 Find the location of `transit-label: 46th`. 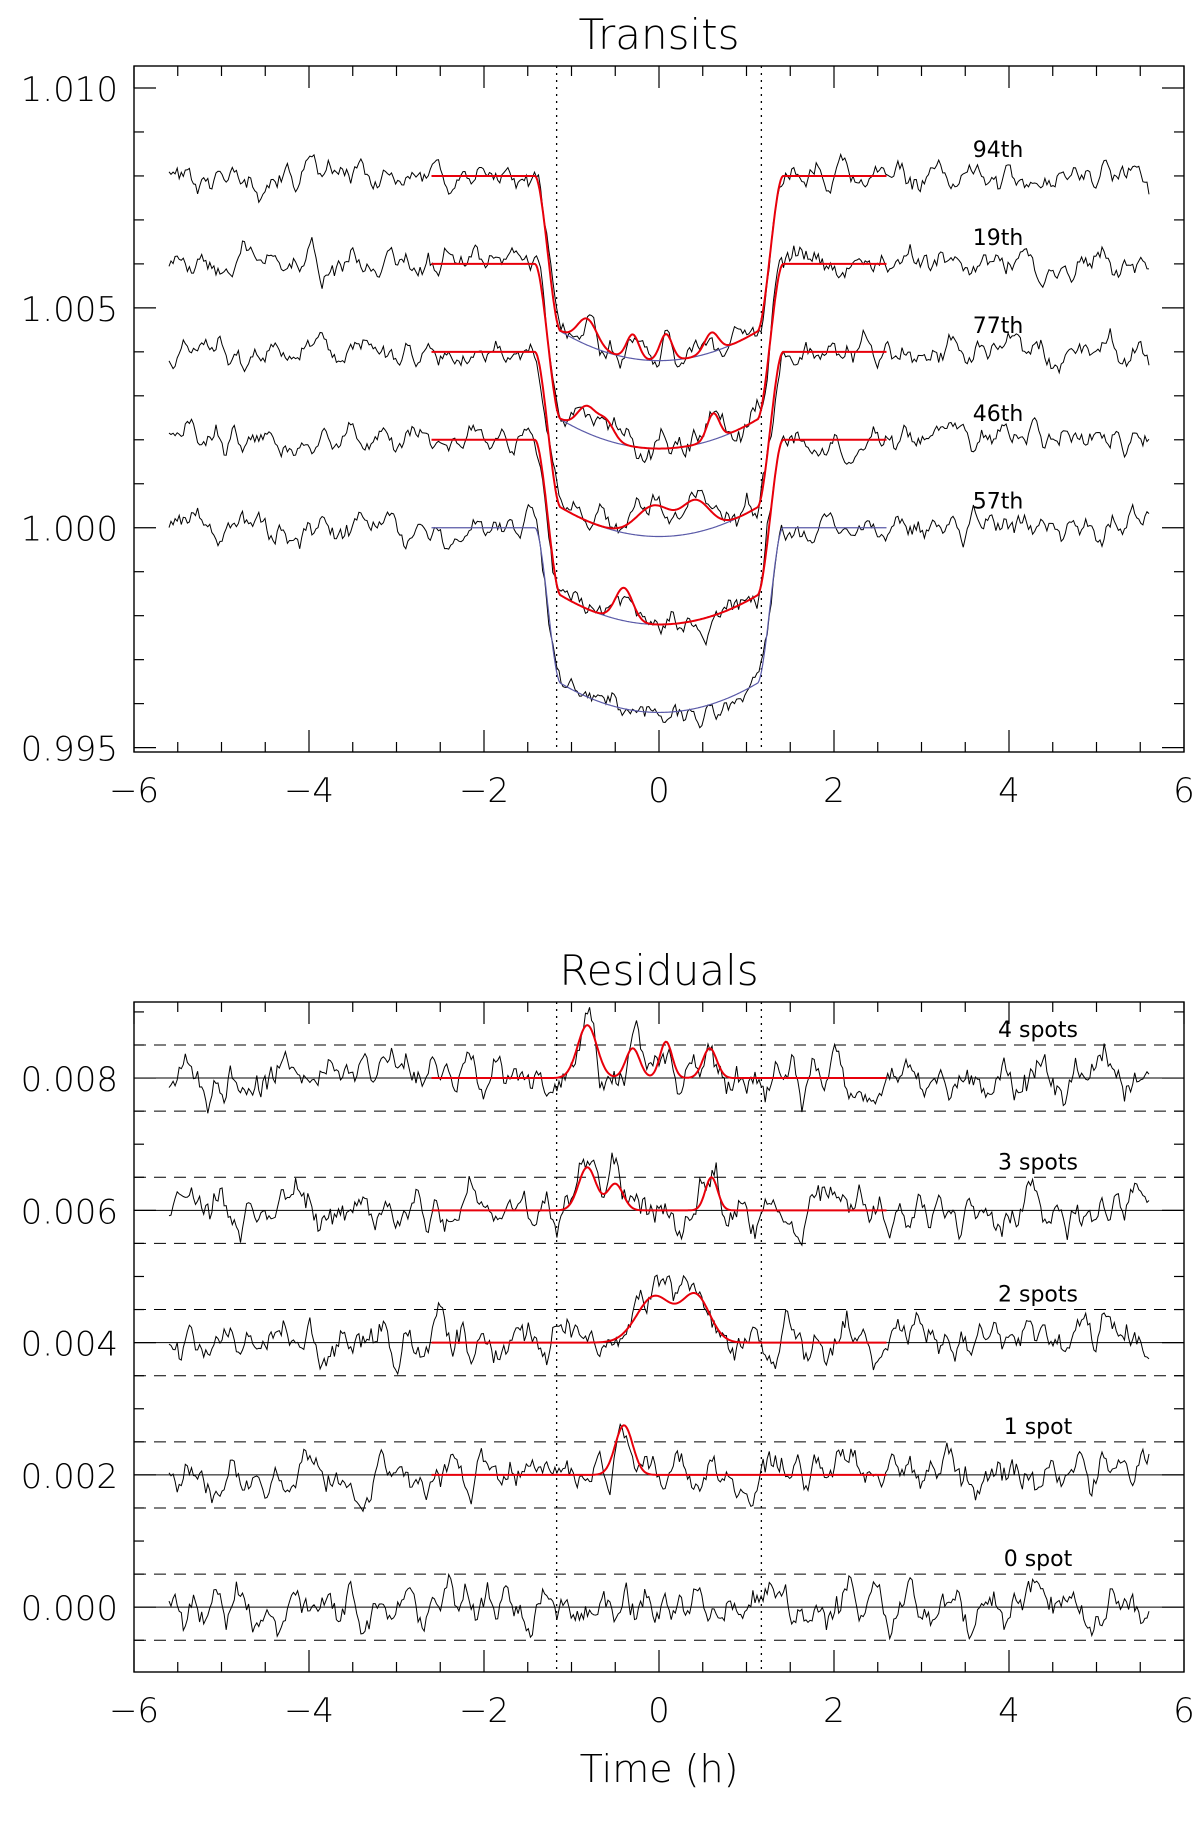

transit-label: 46th is located at coordinates (998, 414).